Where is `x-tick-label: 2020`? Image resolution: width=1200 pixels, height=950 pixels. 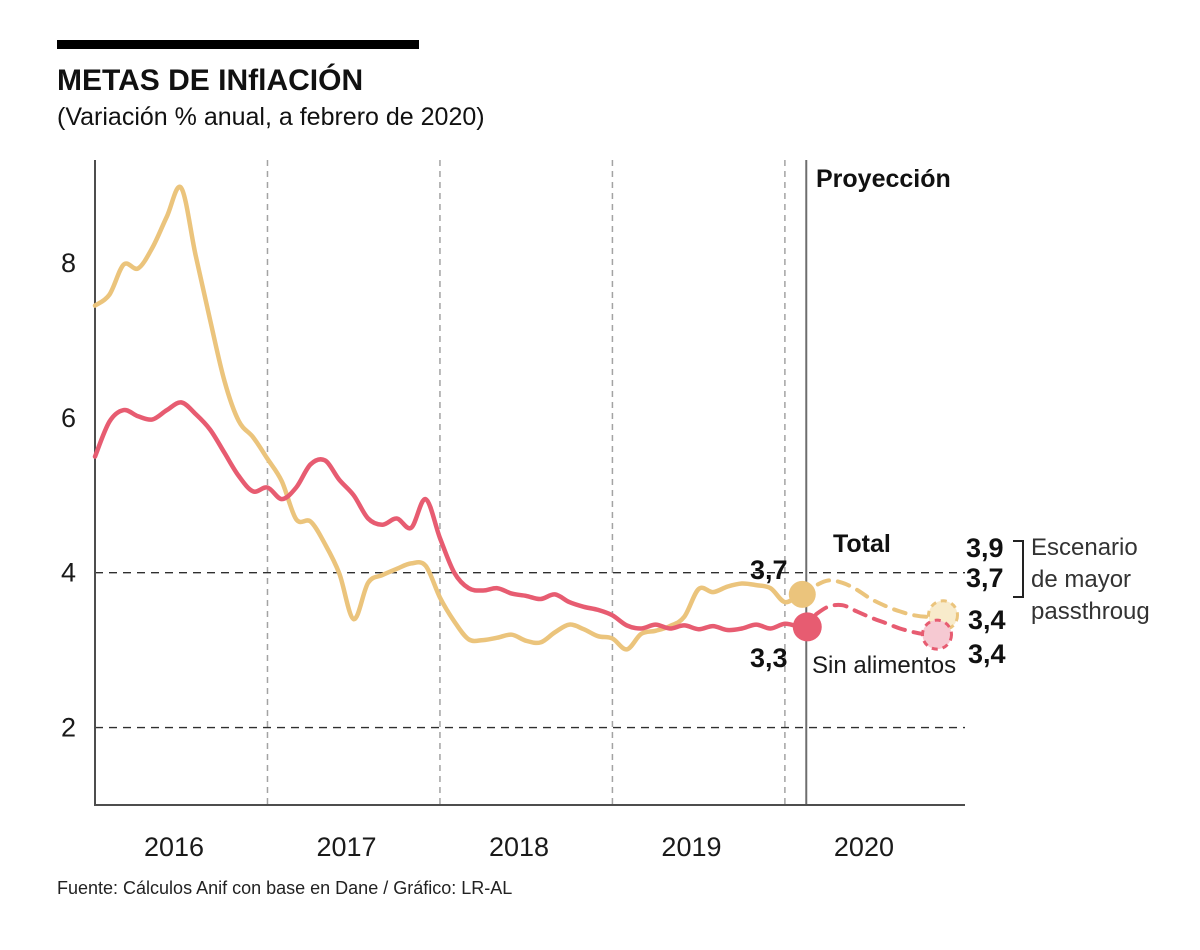 x-tick-label: 2020 is located at coordinates (864, 847).